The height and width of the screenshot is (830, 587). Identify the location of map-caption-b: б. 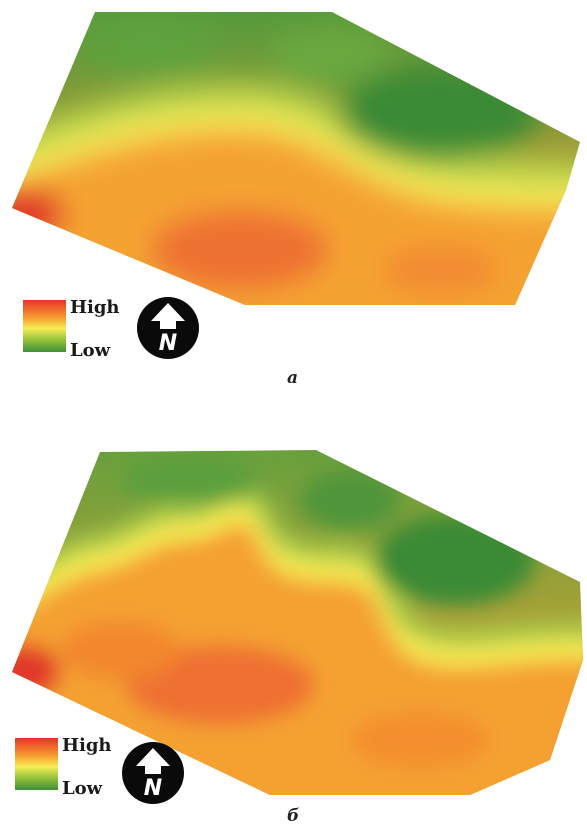
(293, 816).